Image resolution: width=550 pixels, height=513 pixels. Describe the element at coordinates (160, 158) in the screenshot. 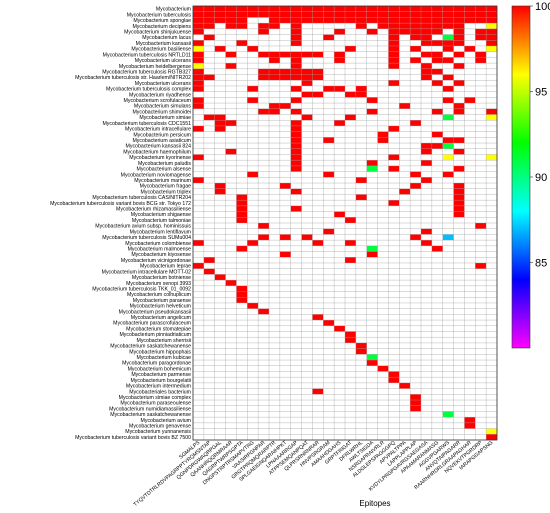

I see `row-label: Mycobacterium kyorinense` at that location.